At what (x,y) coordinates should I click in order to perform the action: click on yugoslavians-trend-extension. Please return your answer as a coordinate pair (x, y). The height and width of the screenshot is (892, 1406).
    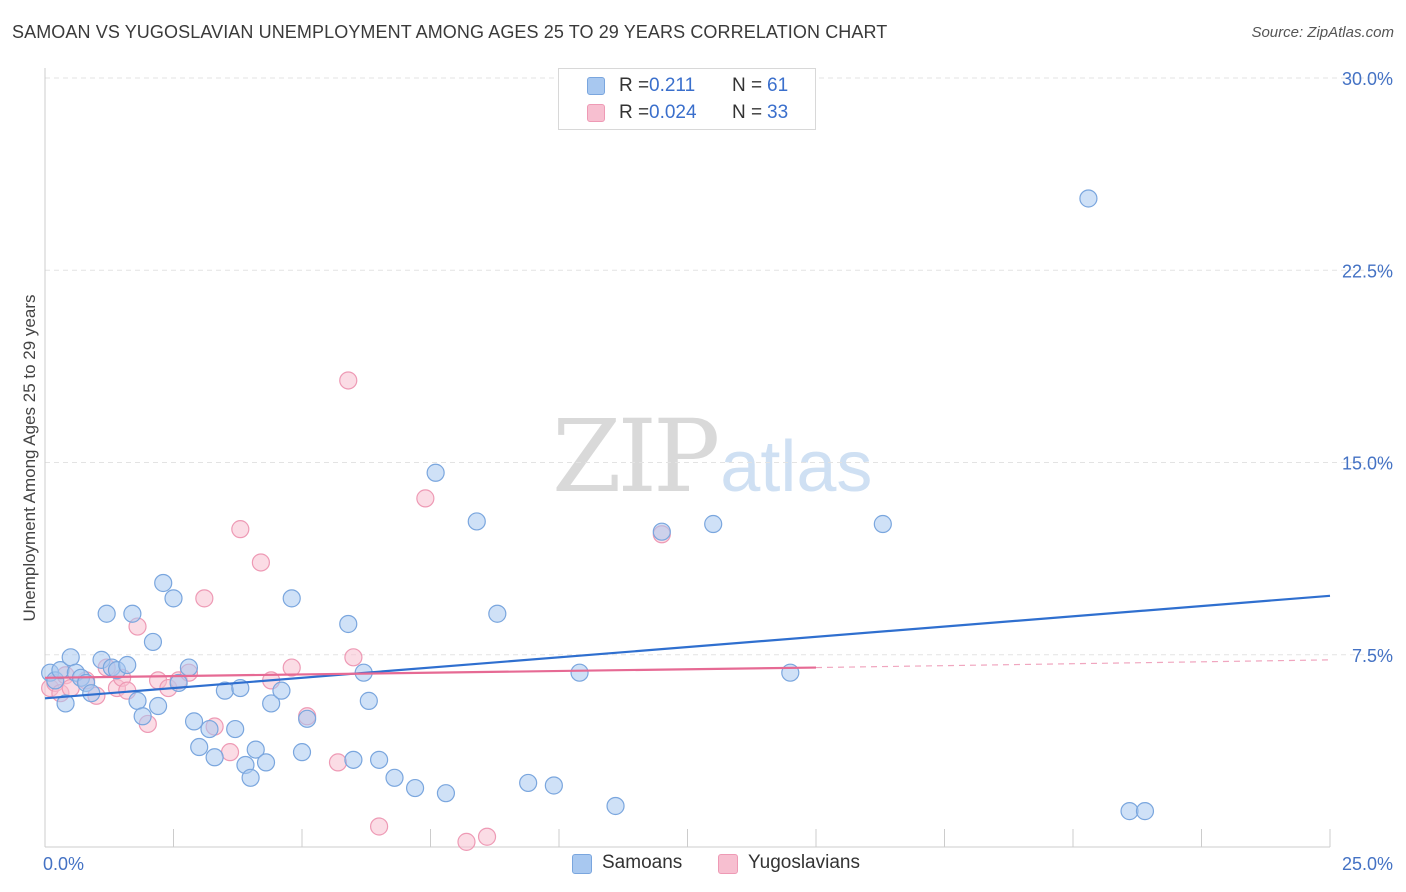
    Looking at the image, I should click on (1073, 664).